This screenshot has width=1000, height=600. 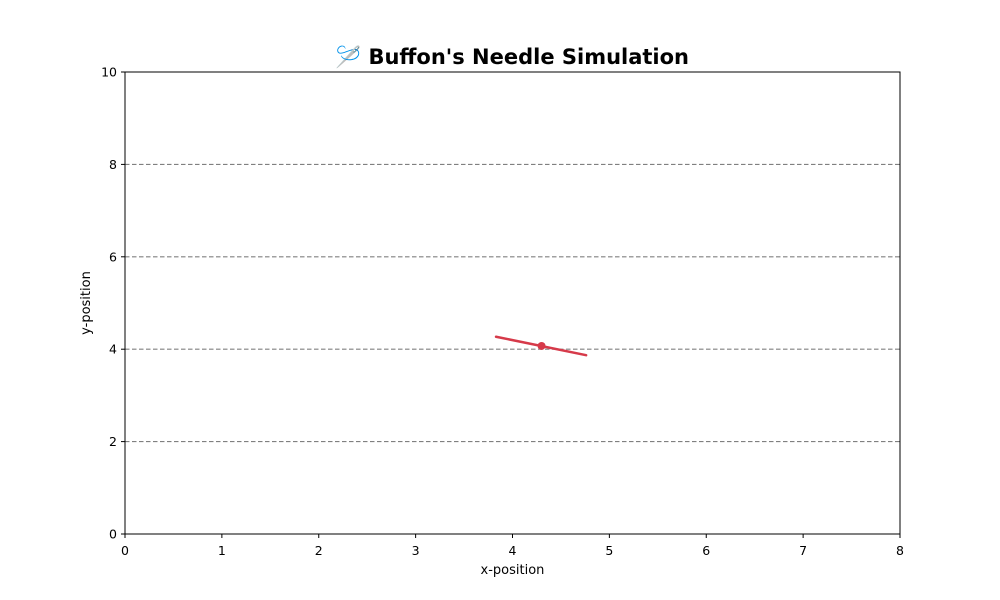 What do you see at coordinates (803, 550) in the screenshot?
I see `x-tick-label: 7` at bounding box center [803, 550].